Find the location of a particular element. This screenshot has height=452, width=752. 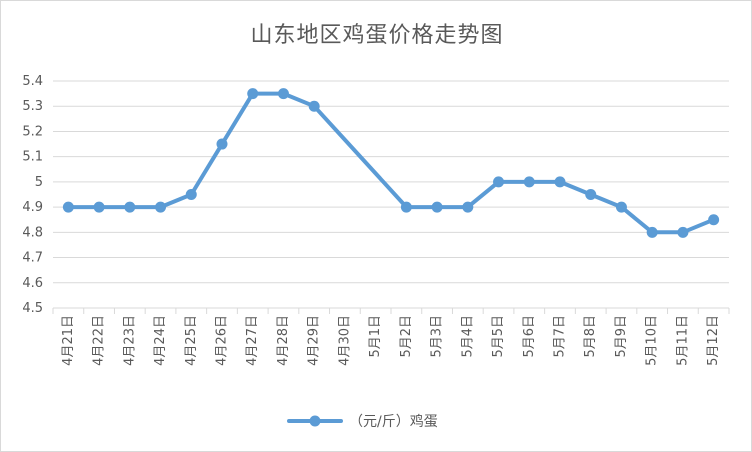

x-tick-label: 4月30日 is located at coordinates (344, 340).